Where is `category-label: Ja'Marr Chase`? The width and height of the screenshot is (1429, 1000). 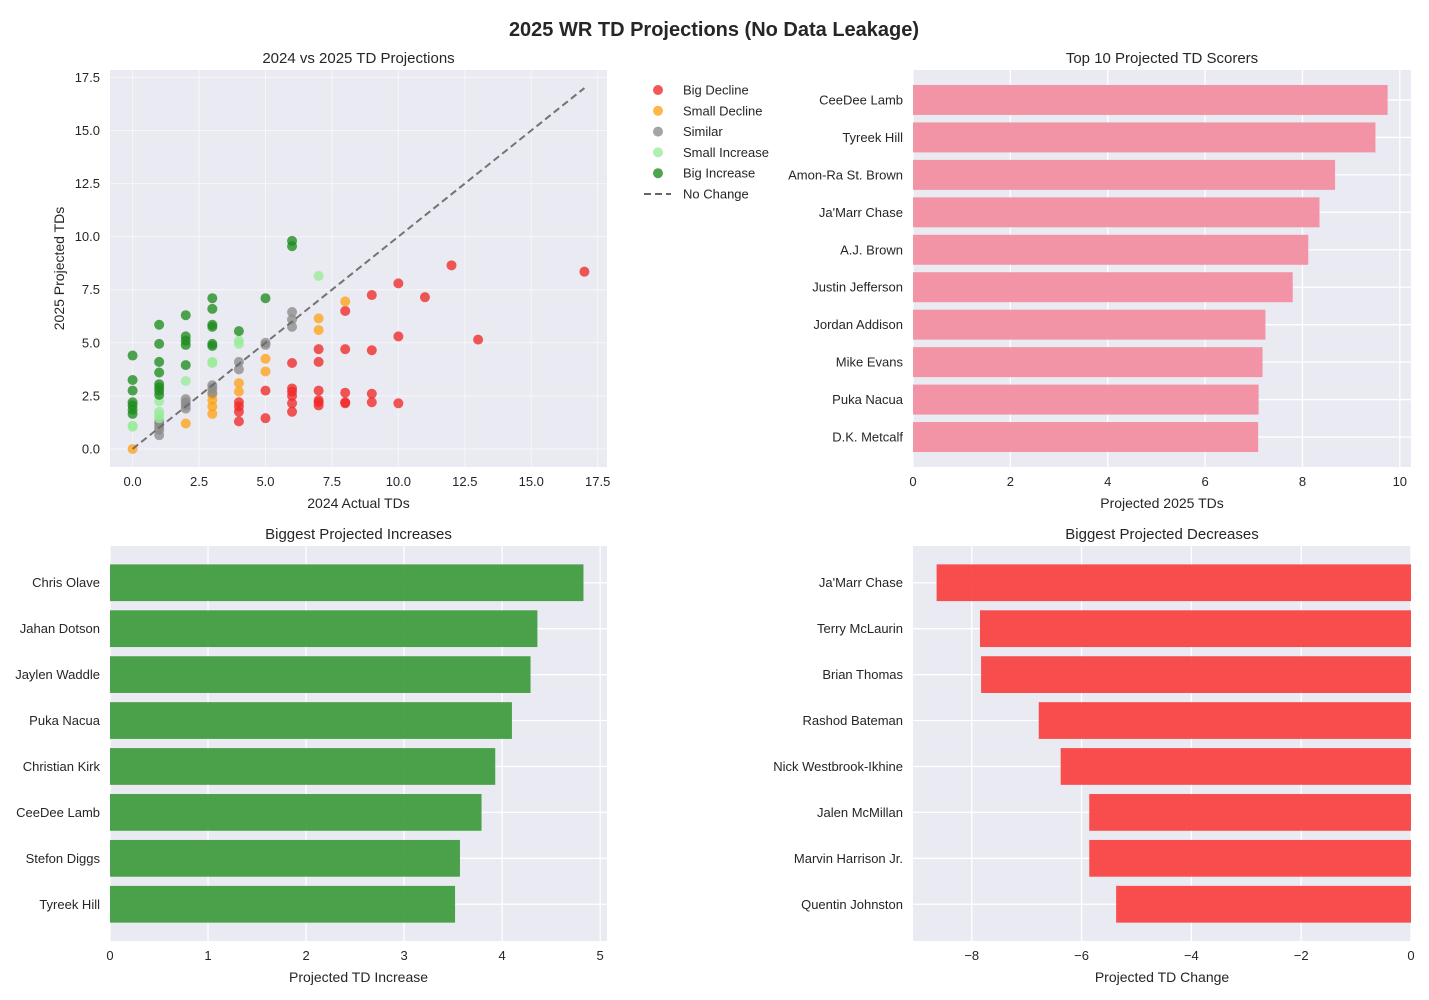 category-label: Ja'Marr Chase is located at coordinates (861, 582).